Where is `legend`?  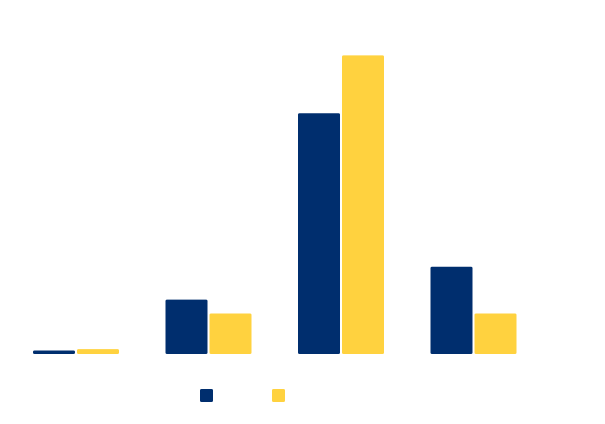
legend is located at coordinates (242, 395).